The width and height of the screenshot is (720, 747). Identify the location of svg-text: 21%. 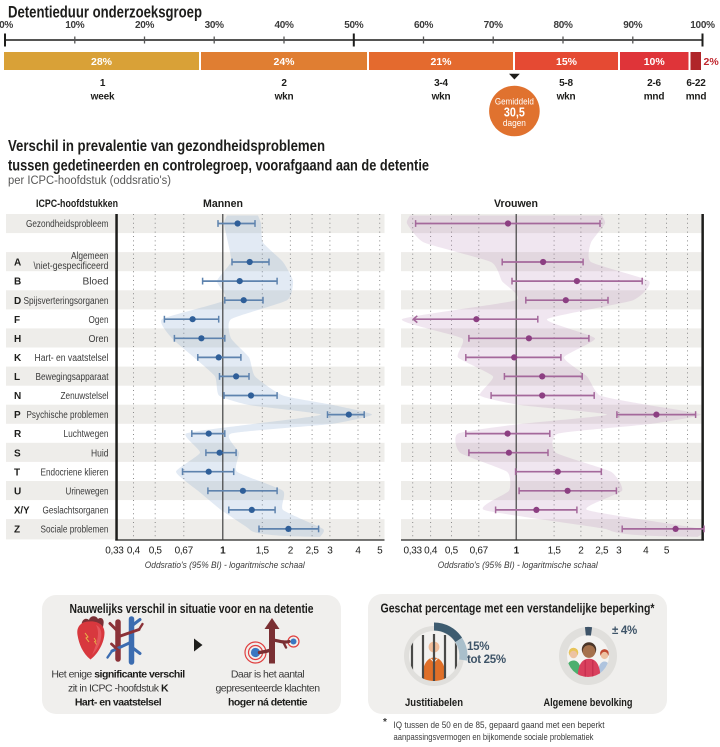
(441, 62).